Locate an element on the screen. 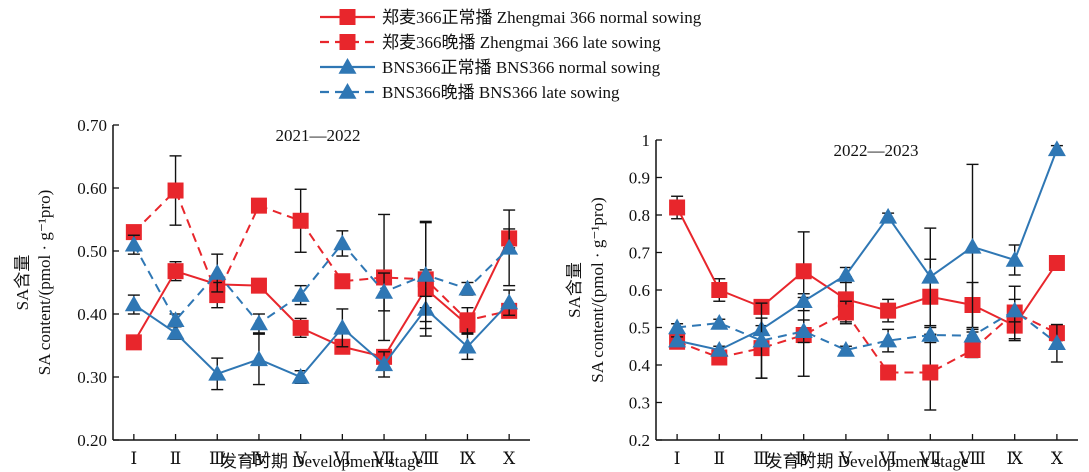 This screenshot has width=1089, height=472. legend-label-3: BNS366晚播 BNS366 late sowing is located at coordinates (501, 92).